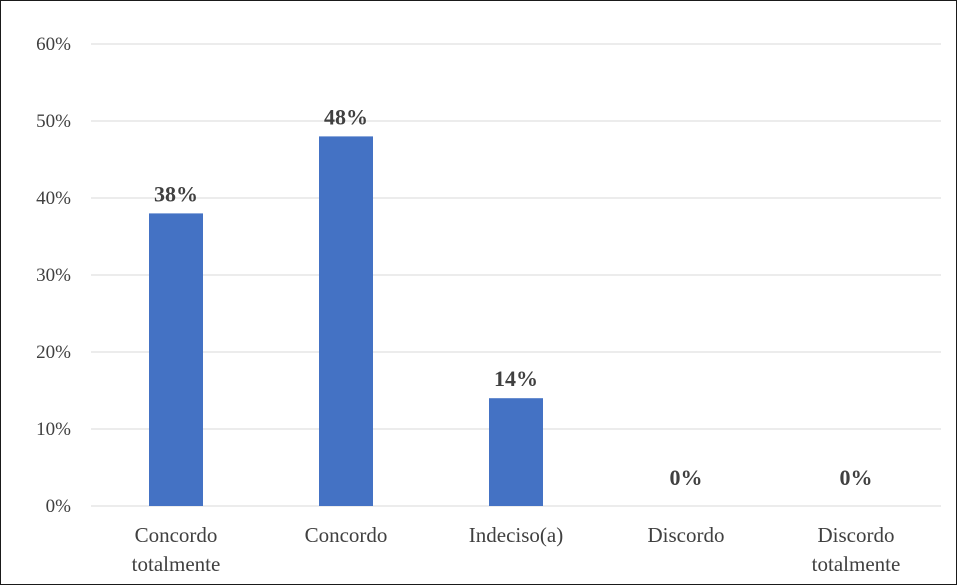 The image size is (957, 586). I want to click on category-label: Concordo totalmente, so click(176, 549).